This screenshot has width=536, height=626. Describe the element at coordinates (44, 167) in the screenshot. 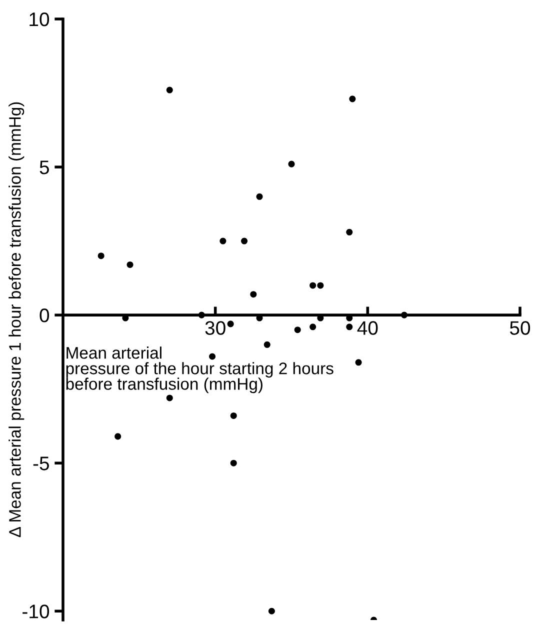

I see `y-tick-label: 5` at that location.